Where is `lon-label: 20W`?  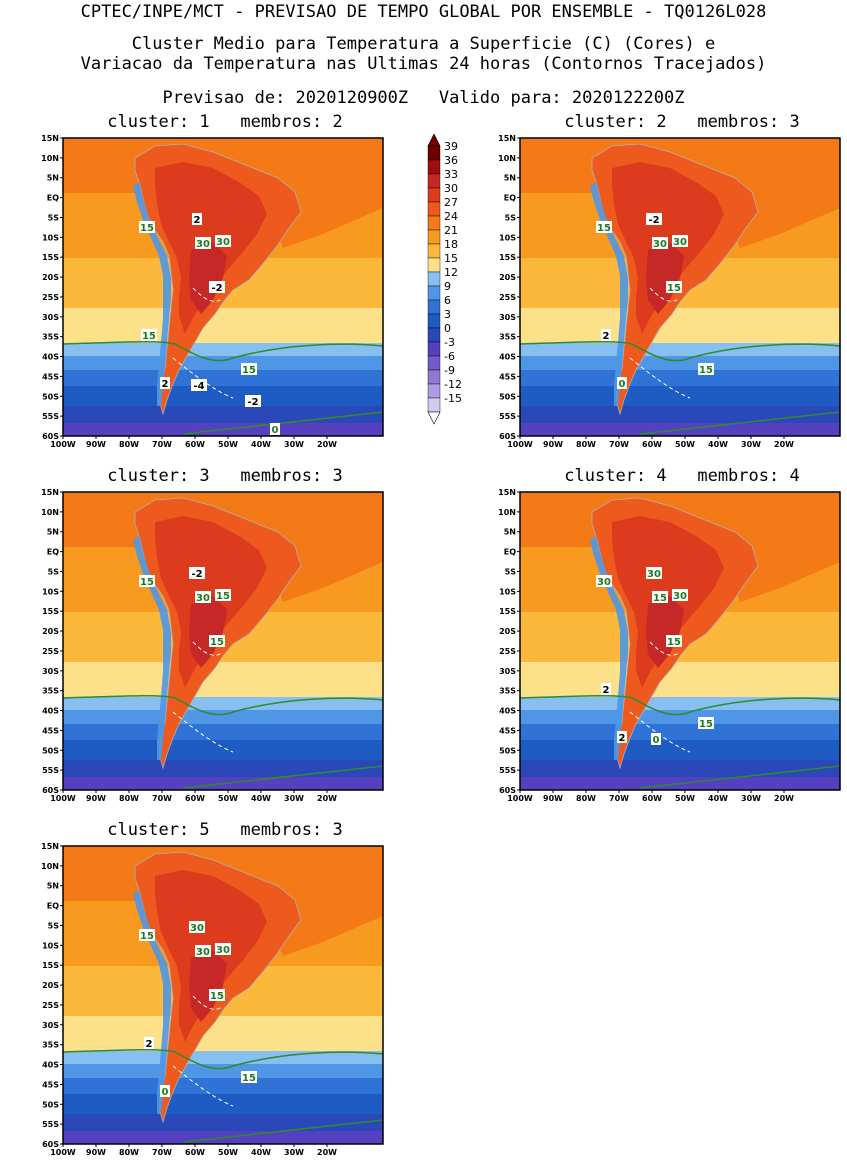
lon-label: 20W is located at coordinates (327, 444).